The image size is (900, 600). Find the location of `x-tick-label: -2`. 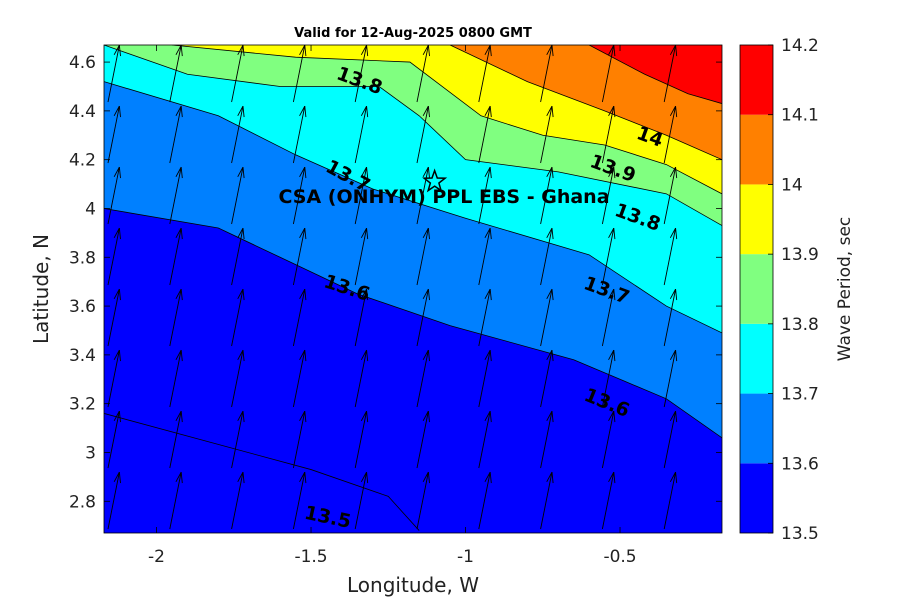

x-tick-label: -2 is located at coordinates (156, 557).